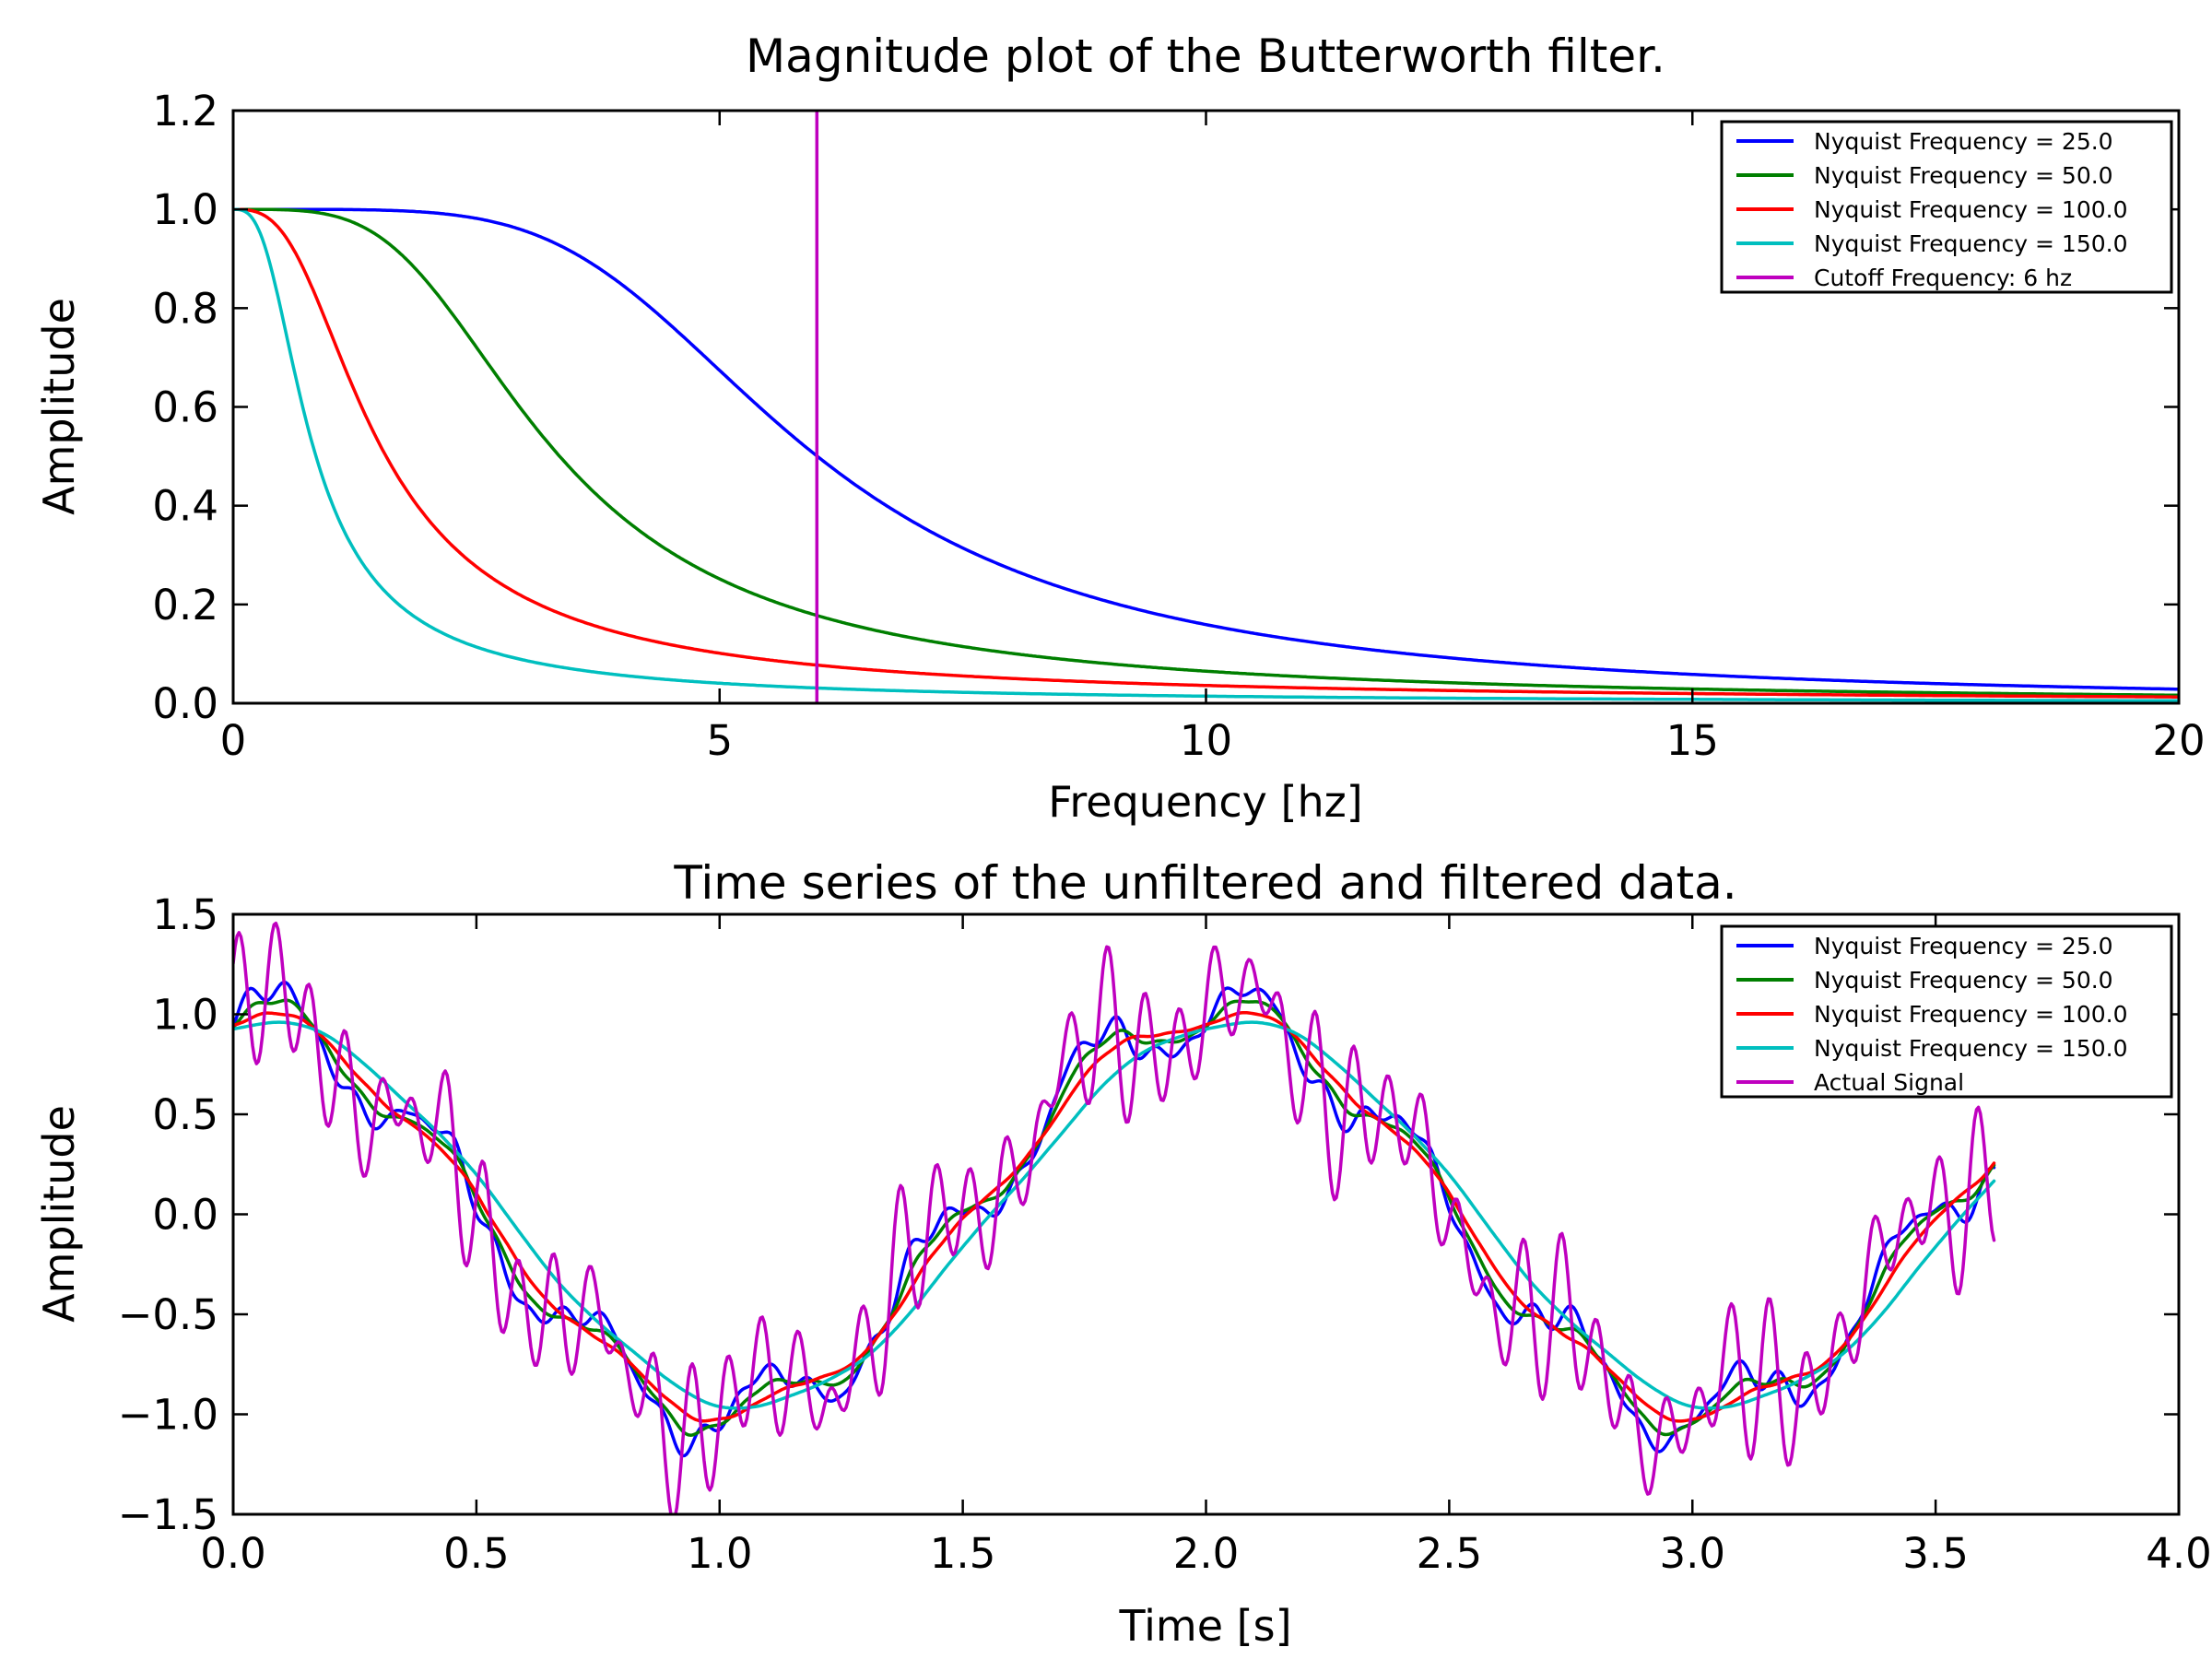 The width and height of the screenshot is (2212, 1659). Describe the element at coordinates (1693, 1553) in the screenshot. I see `x-tick-label: 3.0` at that location.